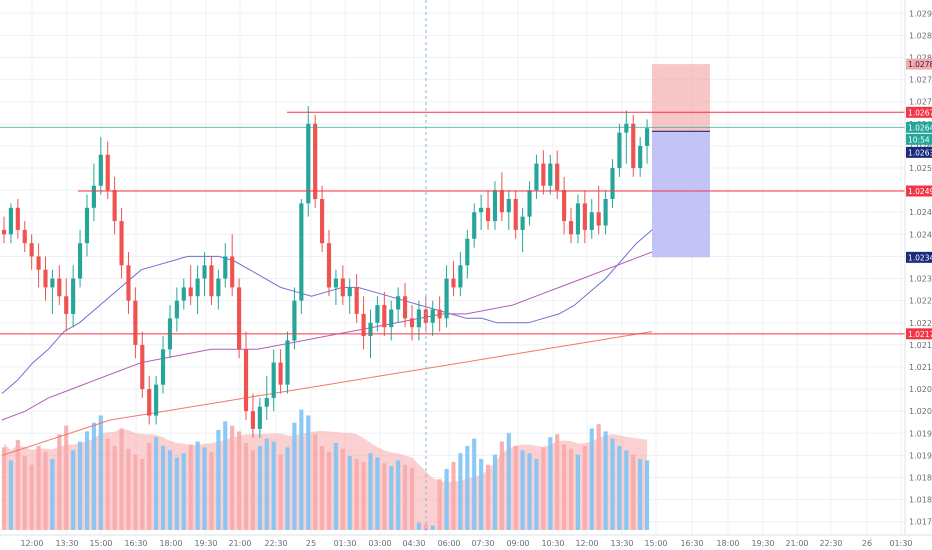 This screenshot has width=932, height=550. I want to click on target-price-tag-box, so click(919, 257).